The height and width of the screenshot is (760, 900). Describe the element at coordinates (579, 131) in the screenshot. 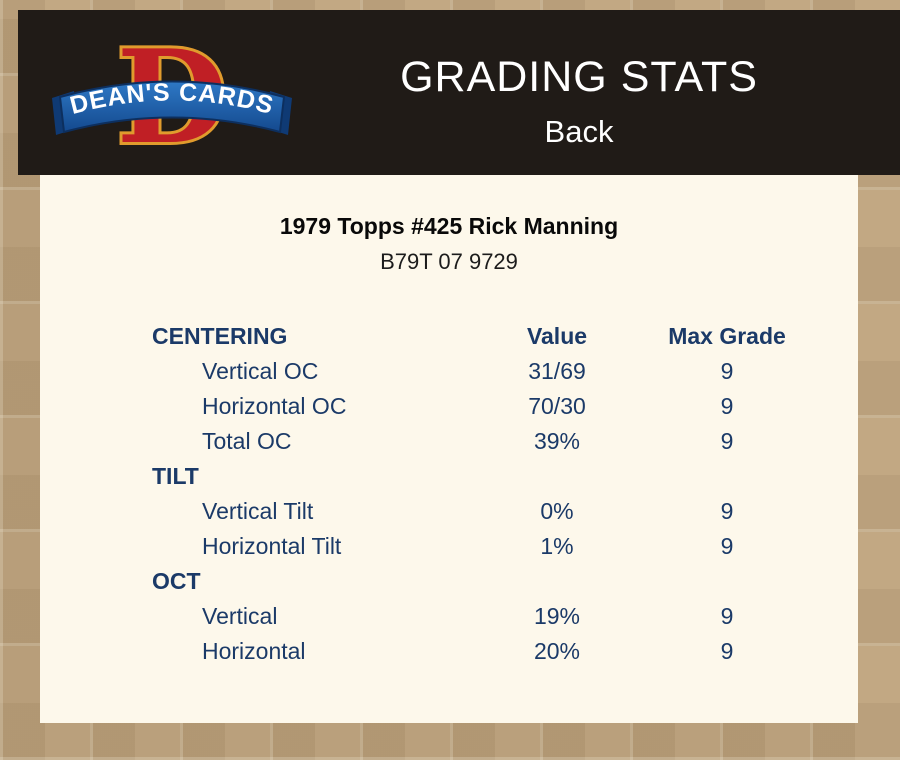

I see `page-subtitle: Back` at that location.